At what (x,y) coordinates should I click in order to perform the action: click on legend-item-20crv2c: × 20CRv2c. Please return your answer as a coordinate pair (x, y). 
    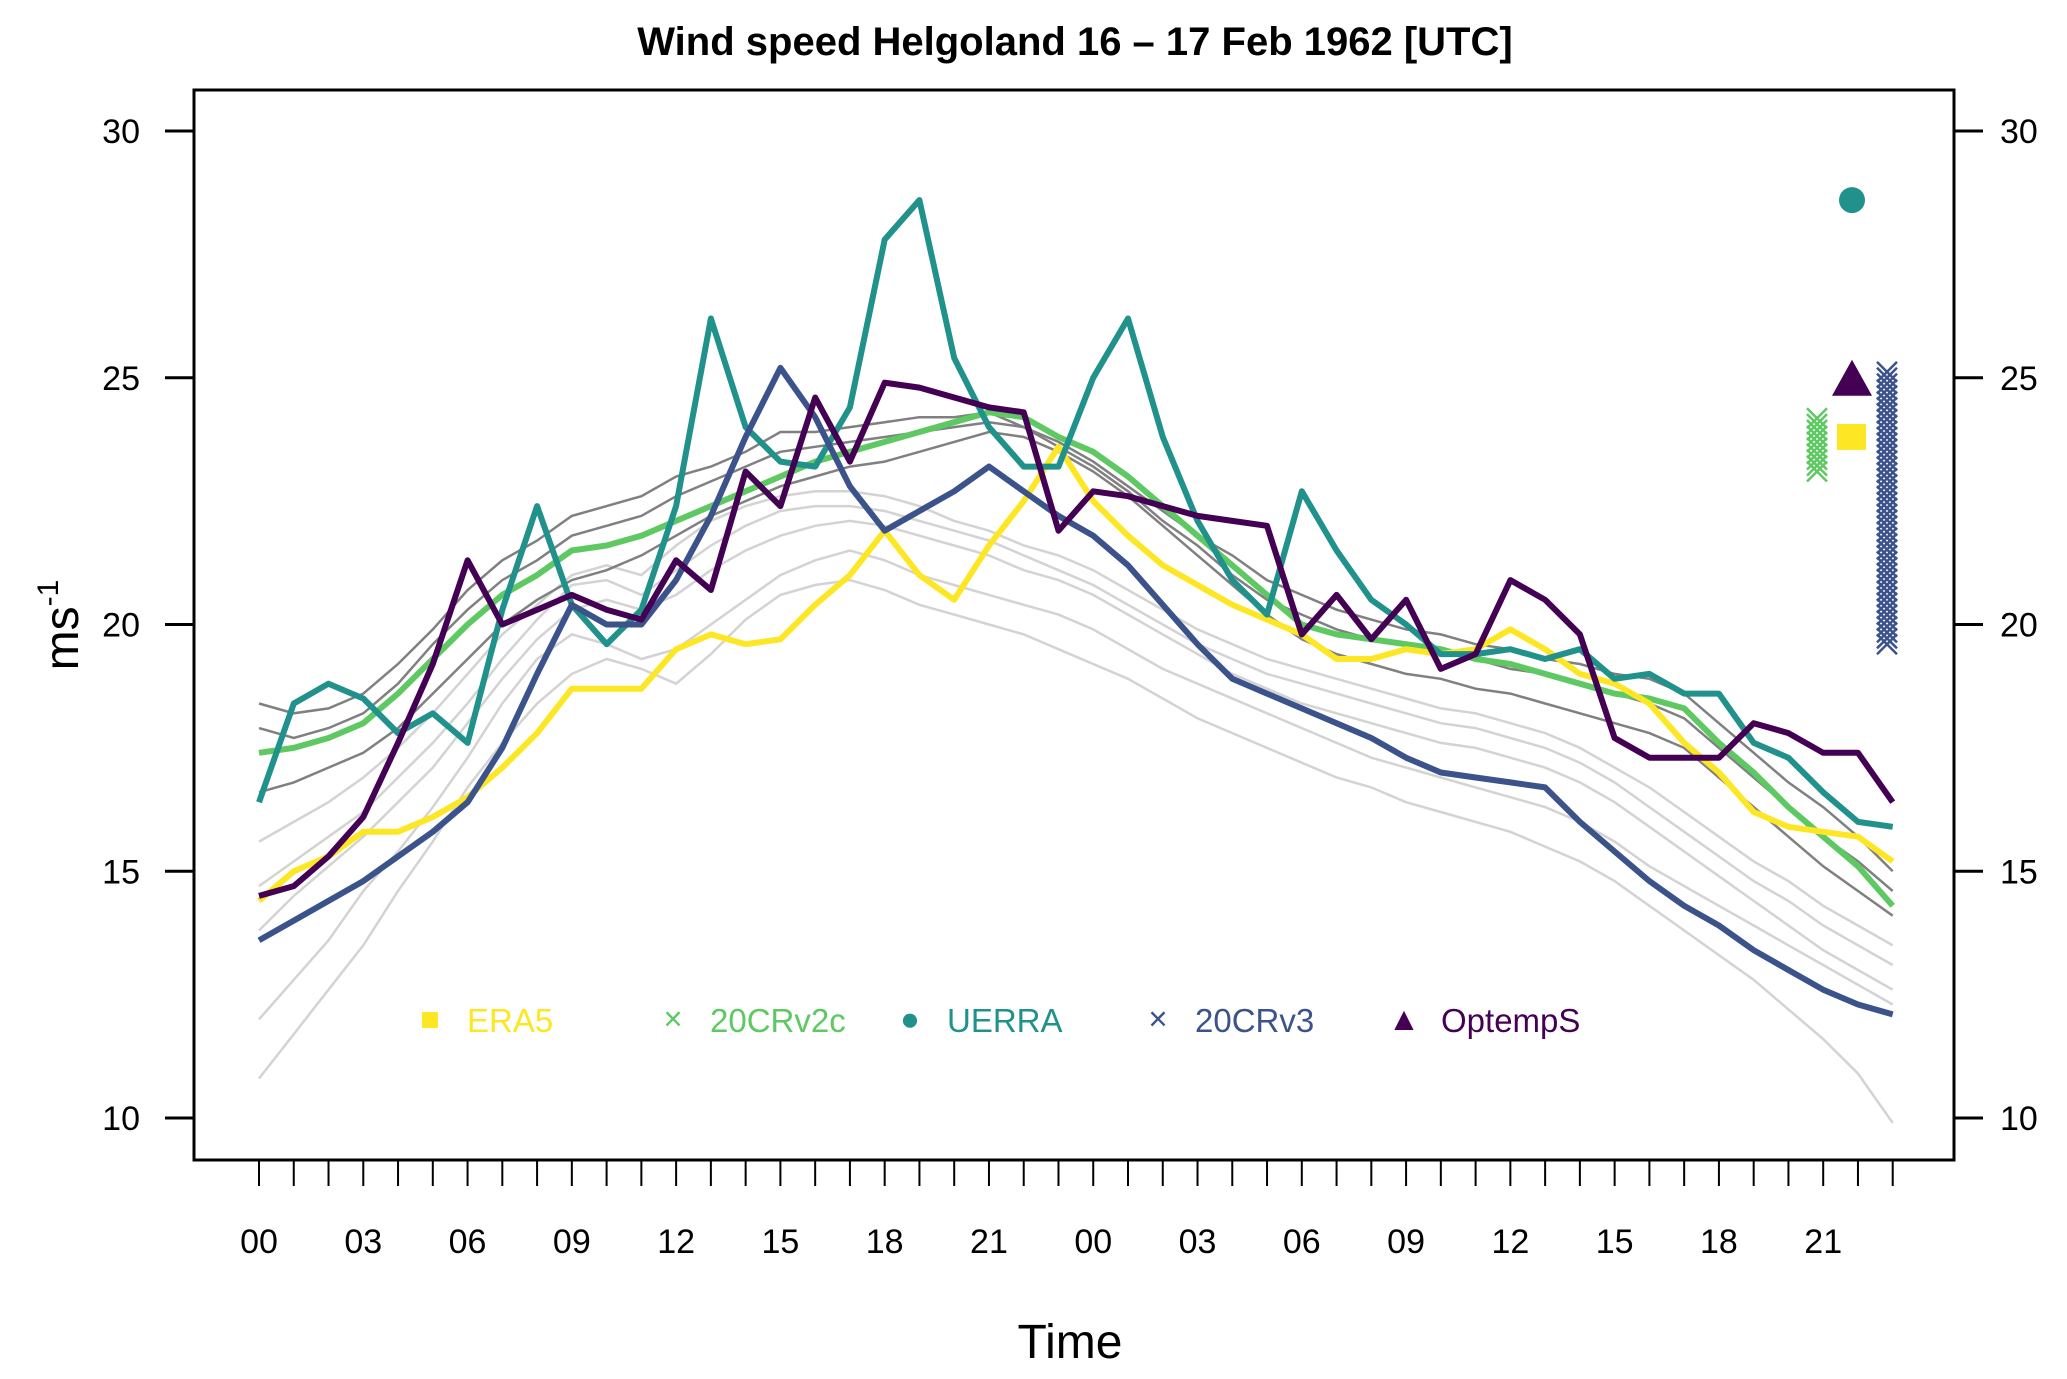
    Looking at the image, I should click on (754, 1019).